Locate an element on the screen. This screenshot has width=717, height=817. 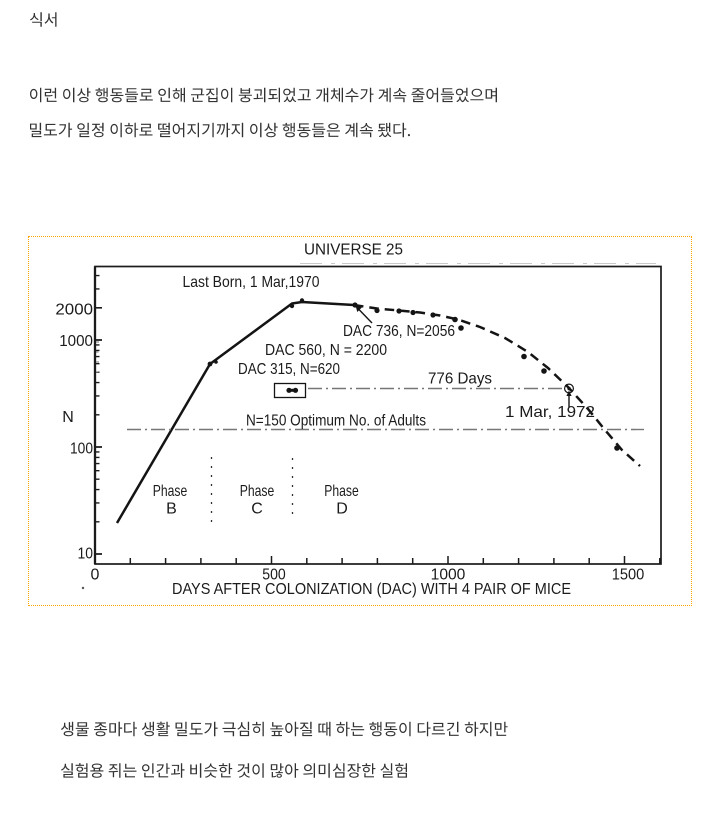
svg-text: 0 is located at coordinates (95, 575).